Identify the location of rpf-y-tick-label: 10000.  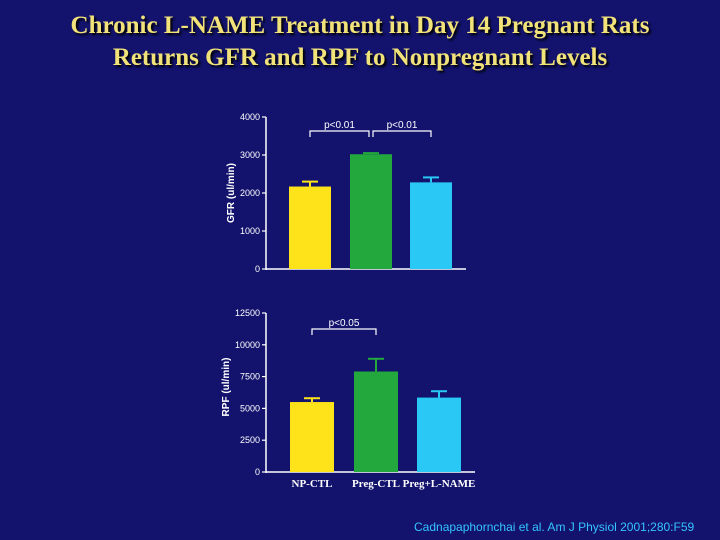
(247, 345).